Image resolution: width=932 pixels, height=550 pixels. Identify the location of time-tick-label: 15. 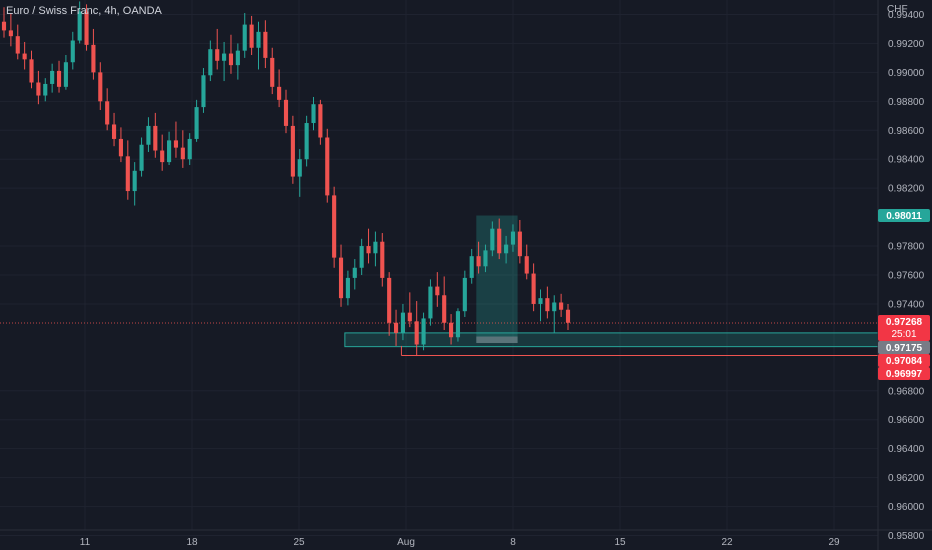
(620, 542).